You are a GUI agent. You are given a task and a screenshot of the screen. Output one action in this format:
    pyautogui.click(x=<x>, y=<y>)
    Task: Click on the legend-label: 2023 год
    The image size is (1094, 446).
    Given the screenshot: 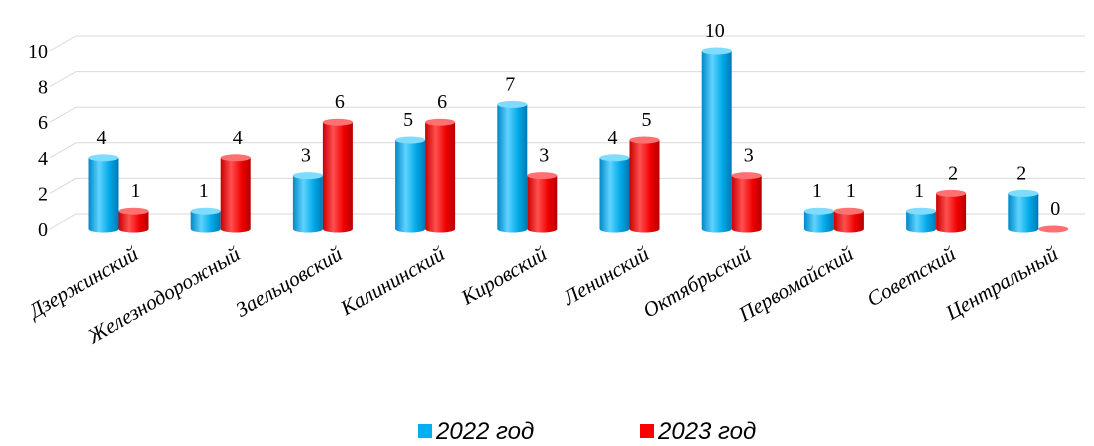 What is the action you would take?
    pyautogui.click(x=706, y=431)
    